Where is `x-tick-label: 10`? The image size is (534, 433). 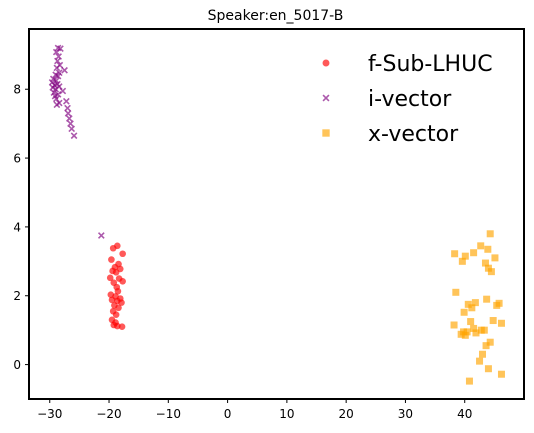
x-tick-label: 10 is located at coordinates (286, 414).